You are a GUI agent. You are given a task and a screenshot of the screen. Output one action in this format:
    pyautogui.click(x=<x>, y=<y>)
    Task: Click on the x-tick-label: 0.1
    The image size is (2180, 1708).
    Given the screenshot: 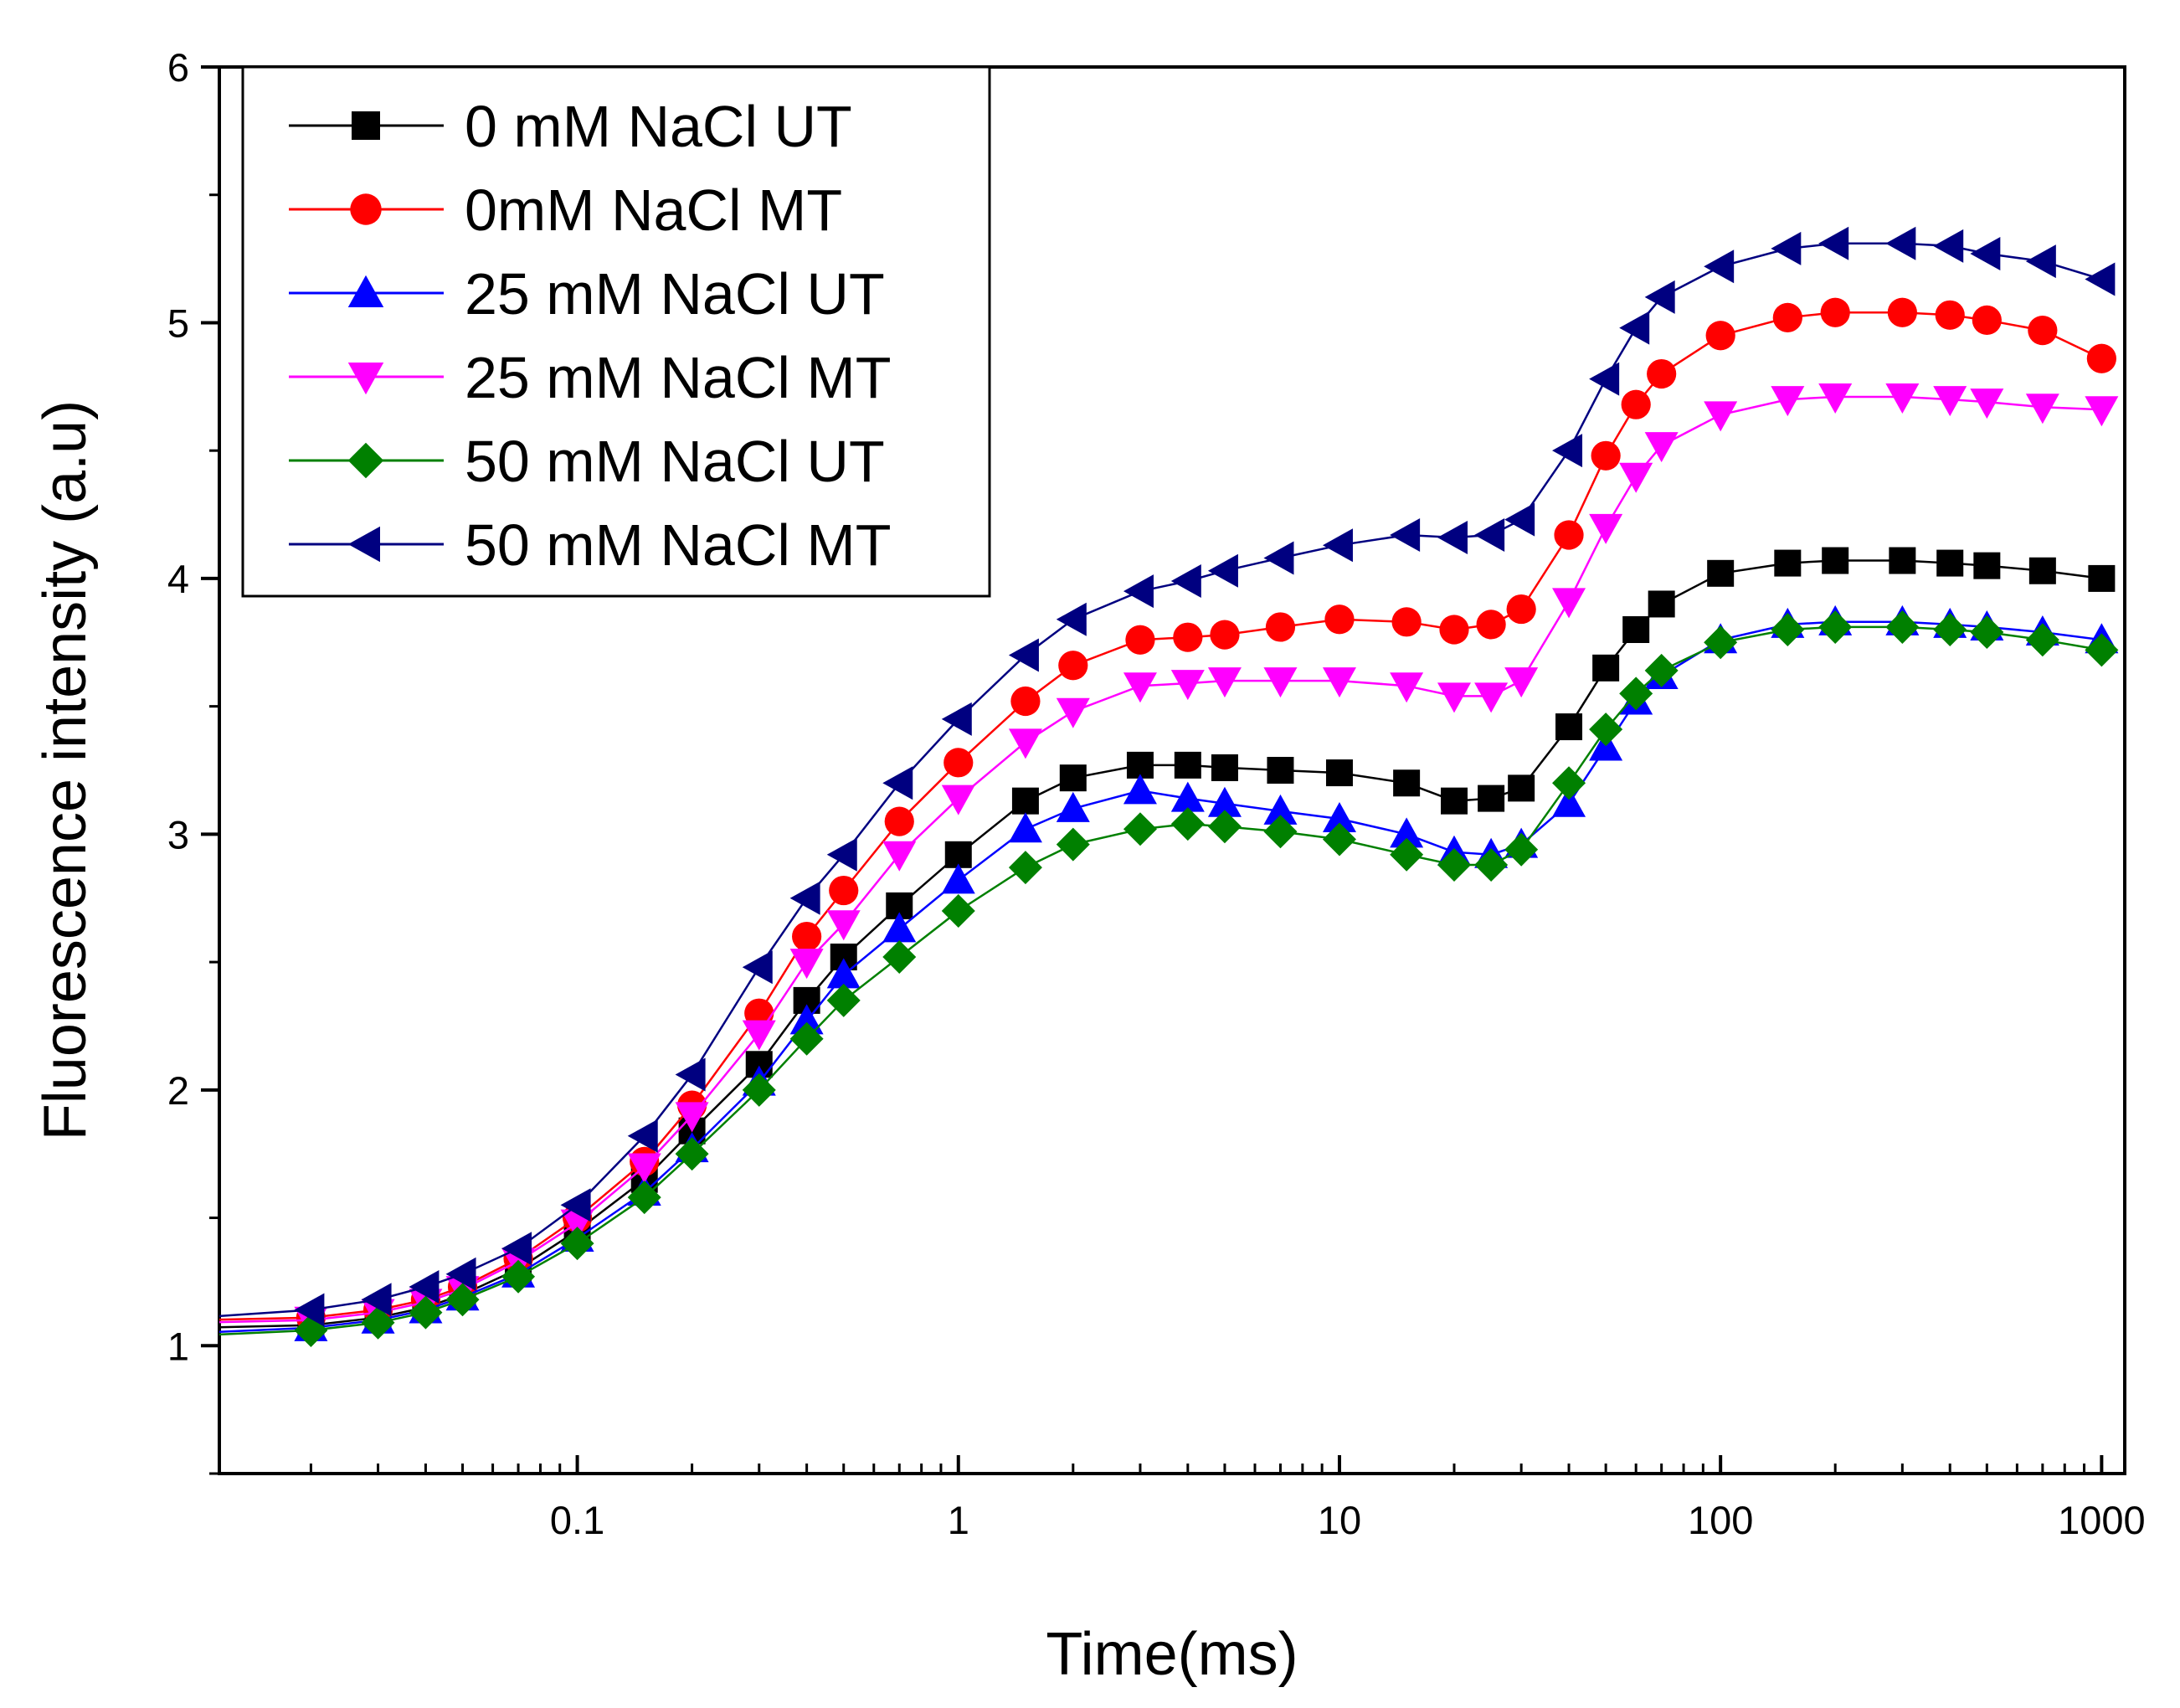 What is the action you would take?
    pyautogui.click(x=577, y=1520)
    